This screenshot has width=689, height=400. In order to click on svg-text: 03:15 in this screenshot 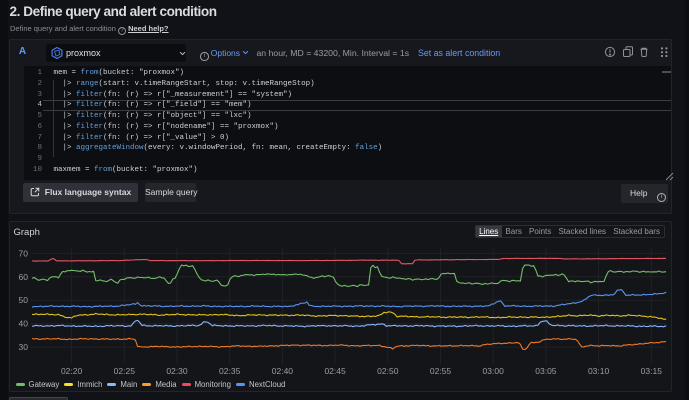, I will do `click(652, 371)`.